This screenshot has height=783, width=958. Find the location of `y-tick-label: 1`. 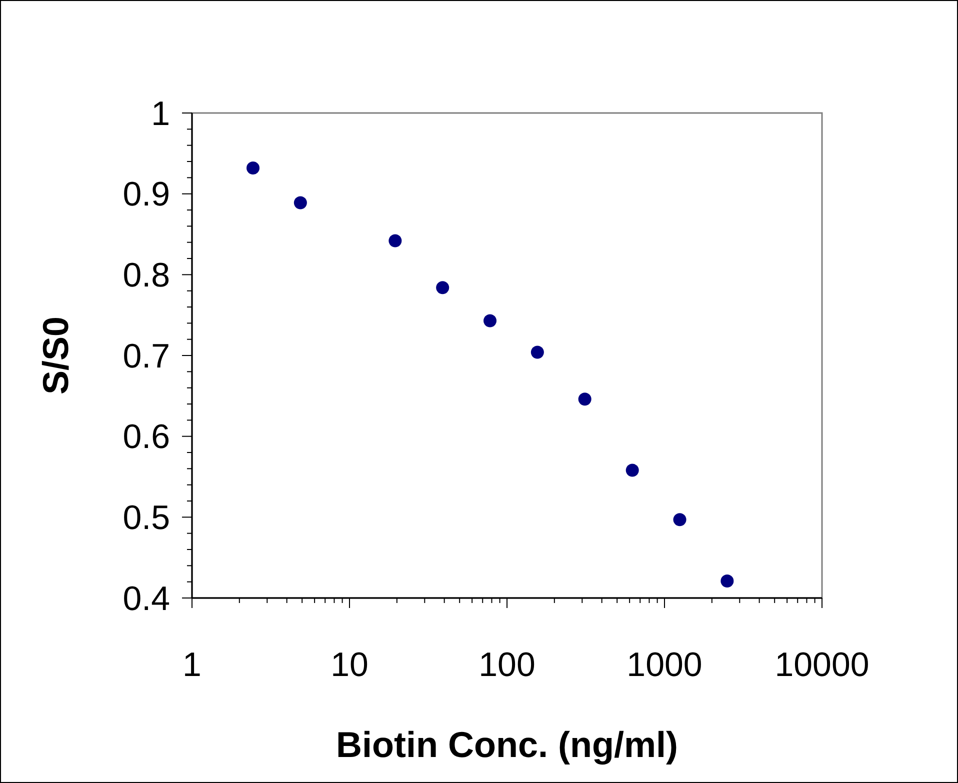

y-tick-label: 1 is located at coordinates (160, 113).